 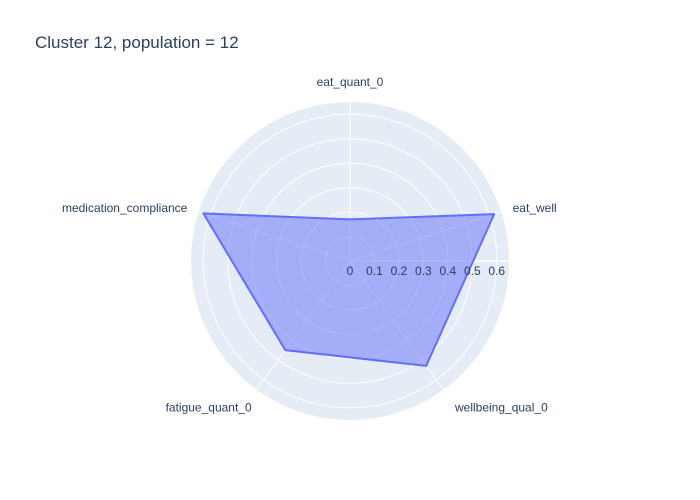 What do you see at coordinates (209, 407) in the screenshot?
I see `angular-axis-label: fatigue_quant_0` at bounding box center [209, 407].